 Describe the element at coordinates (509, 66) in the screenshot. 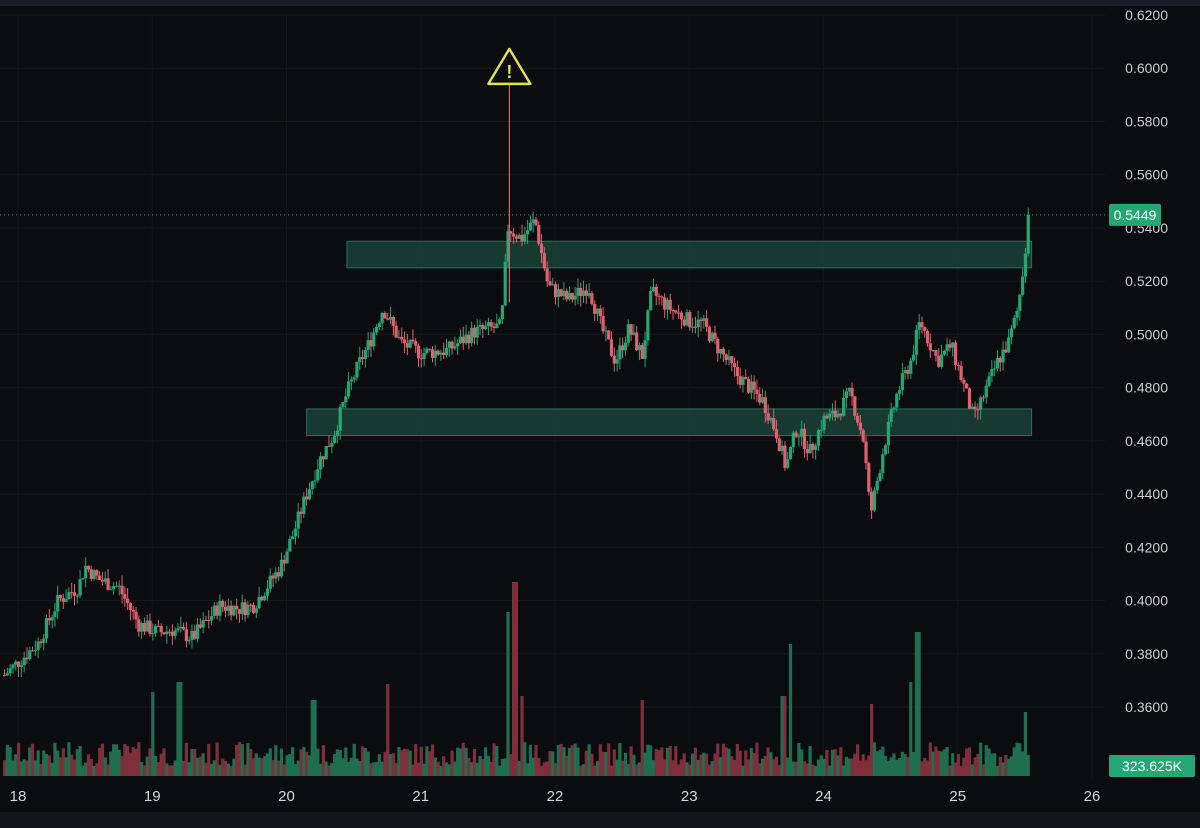

I see `warning-icon: !` at that location.